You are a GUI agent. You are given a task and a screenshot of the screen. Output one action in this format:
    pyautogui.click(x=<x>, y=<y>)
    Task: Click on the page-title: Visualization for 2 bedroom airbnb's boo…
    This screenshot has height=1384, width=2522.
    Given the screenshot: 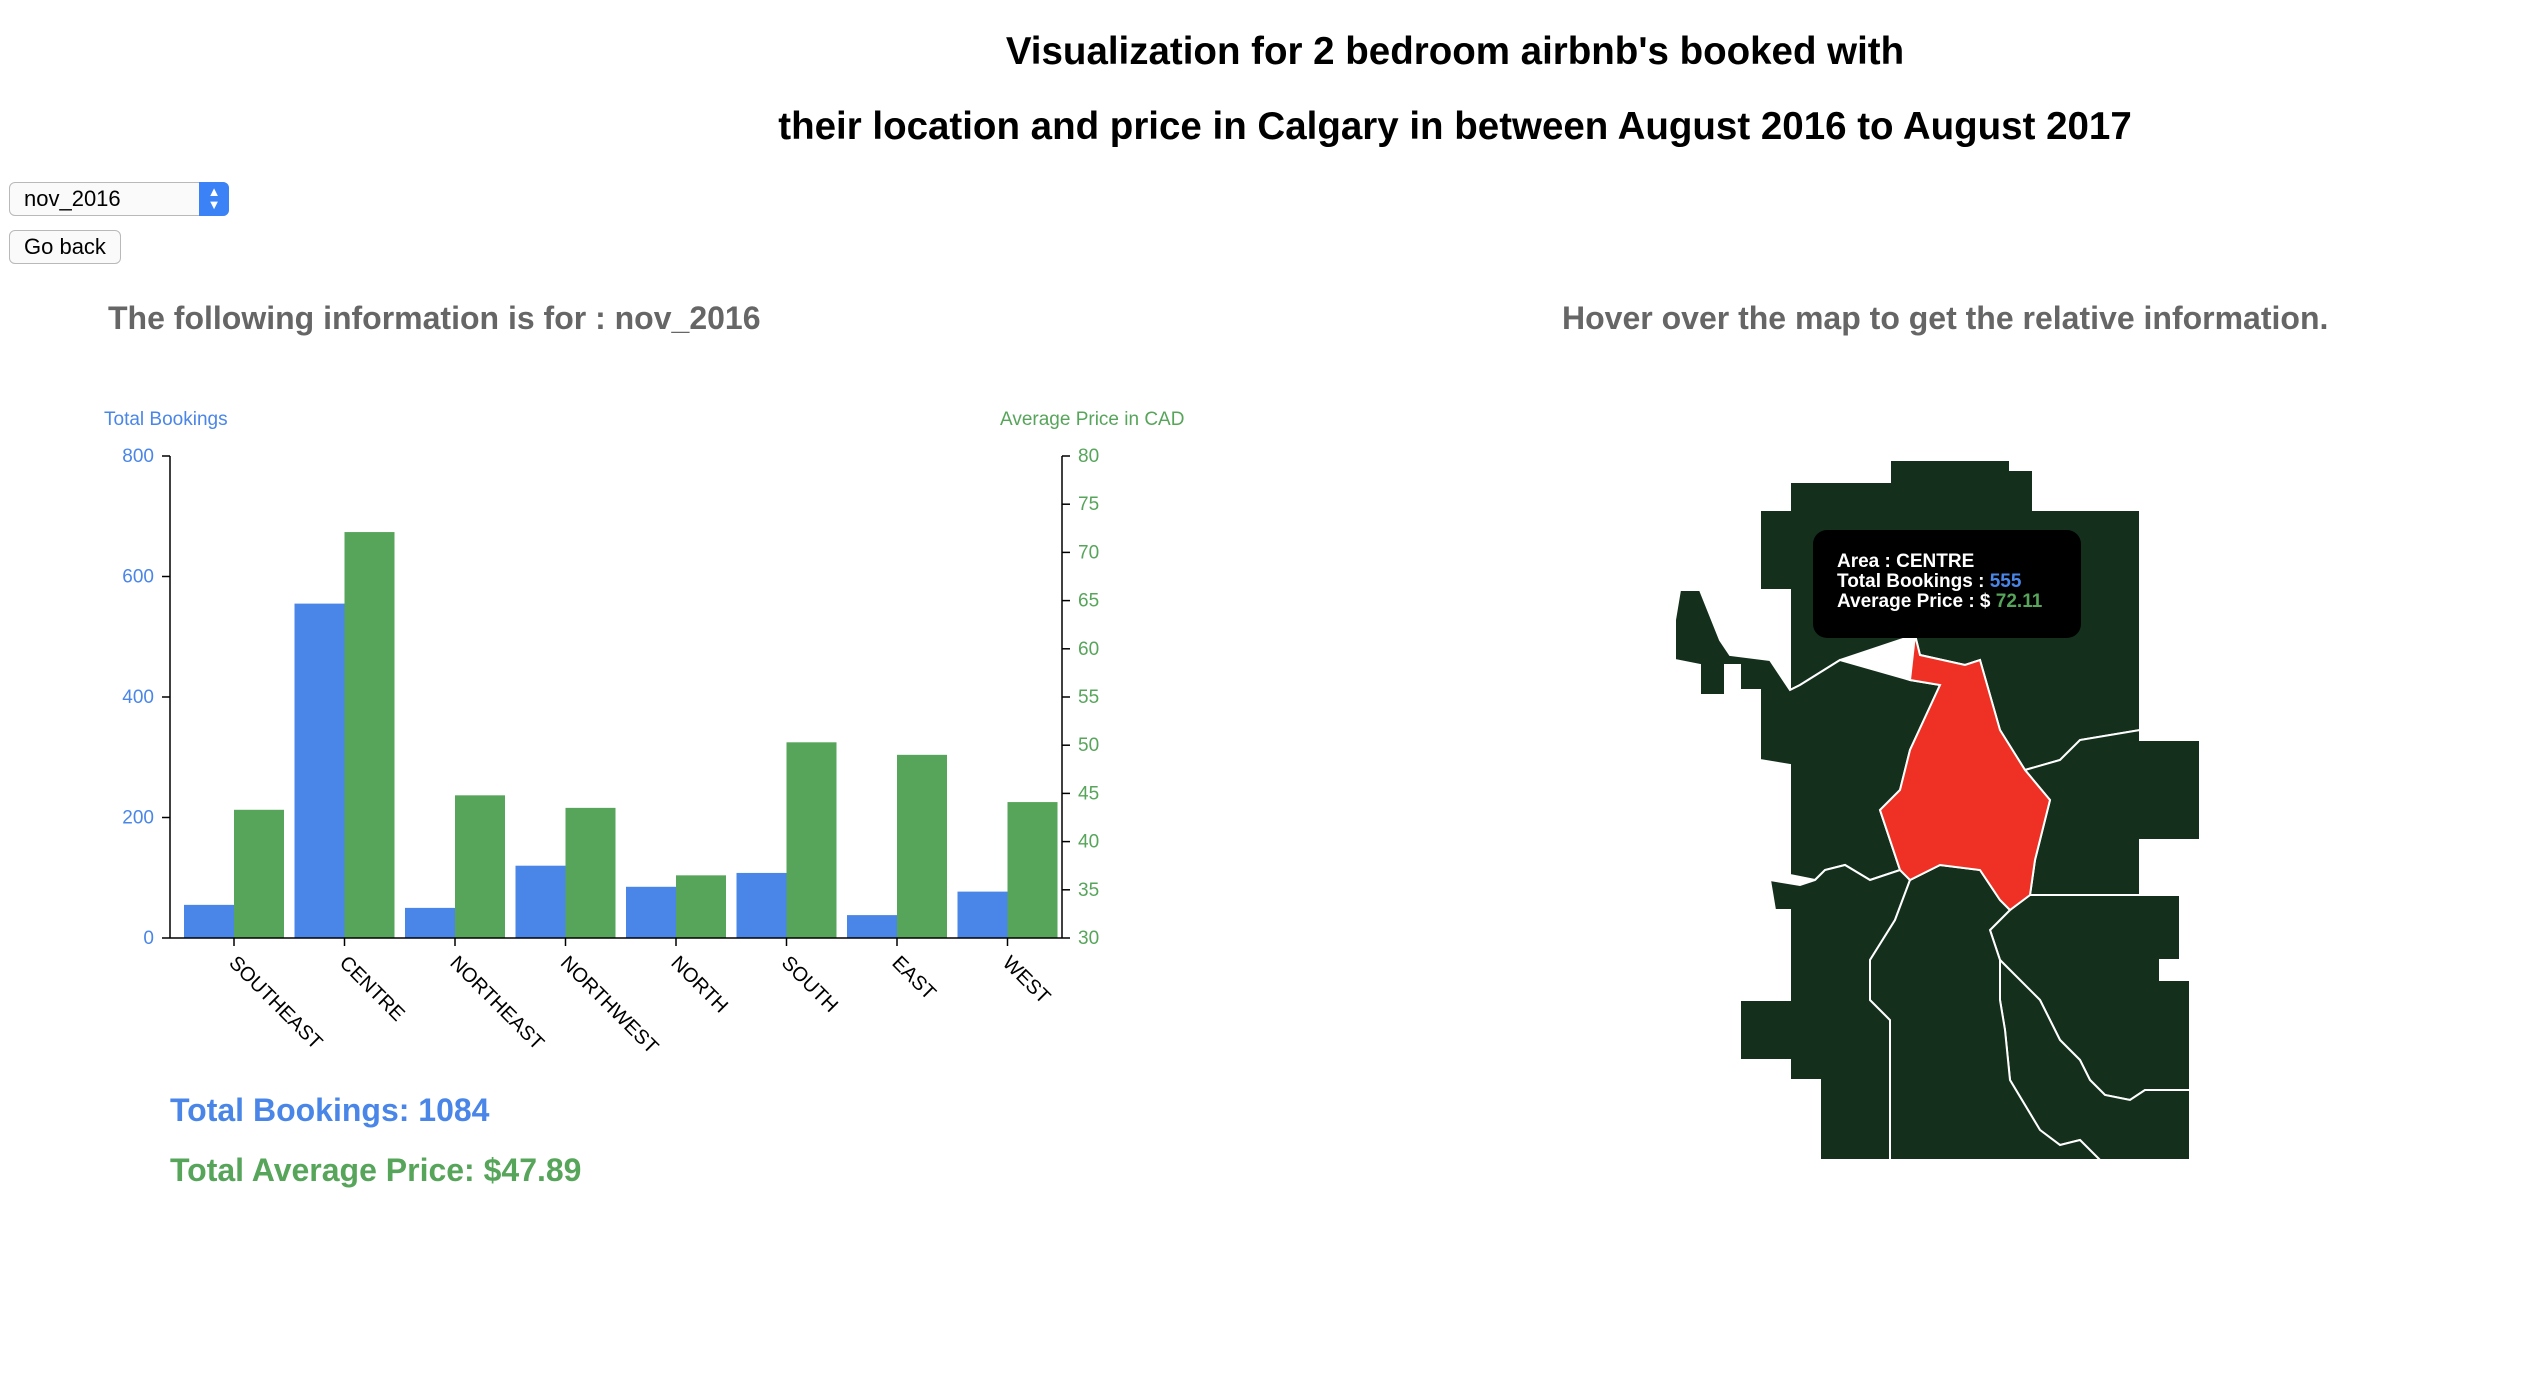 What is the action you would take?
    pyautogui.click(x=1455, y=89)
    